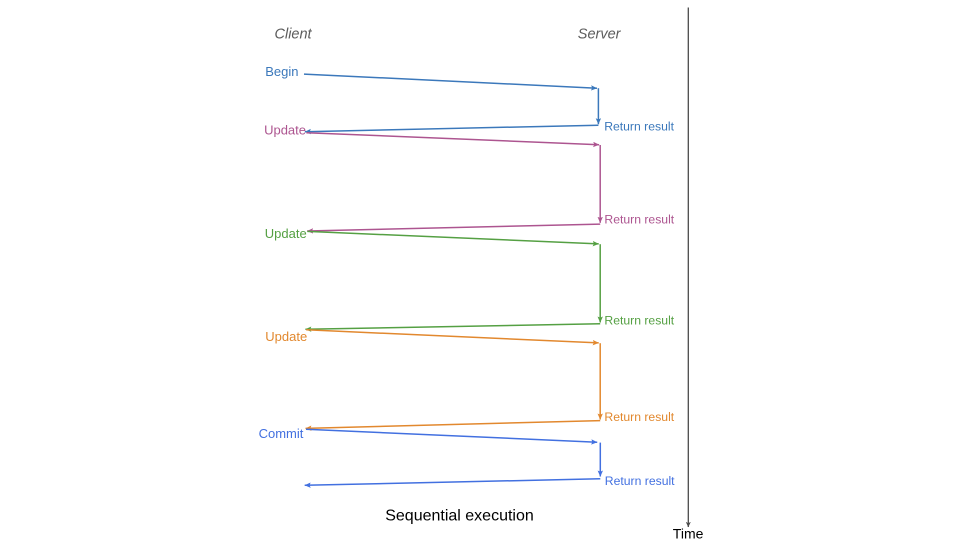 The image size is (960, 540). I want to click on svg-text: Client, so click(294, 34).